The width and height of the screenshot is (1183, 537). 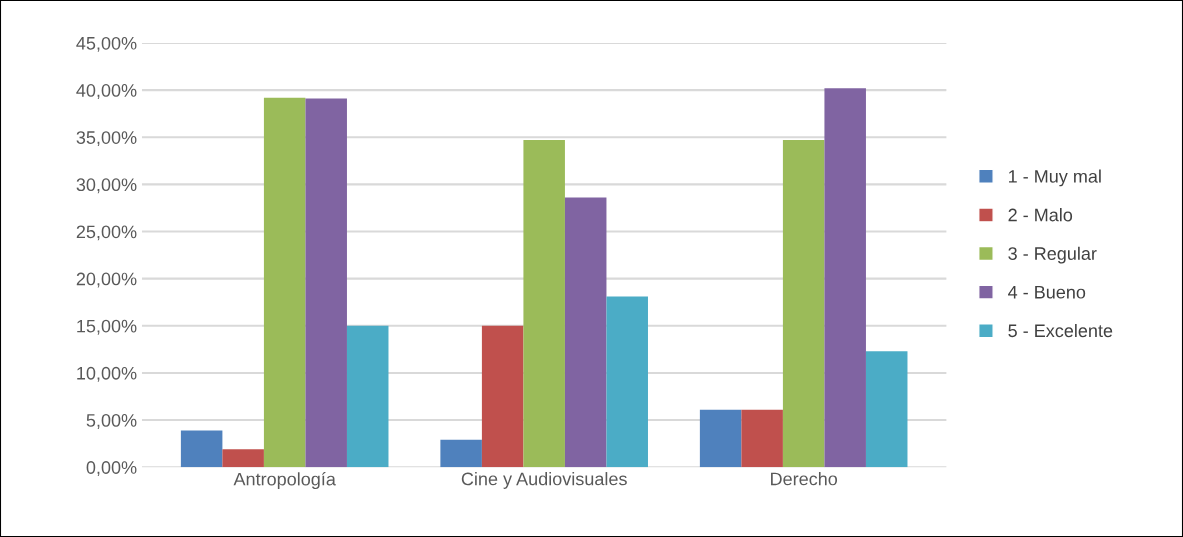 What do you see at coordinates (106, 139) in the screenshot?
I see `y-tick-label: 35,00%` at bounding box center [106, 139].